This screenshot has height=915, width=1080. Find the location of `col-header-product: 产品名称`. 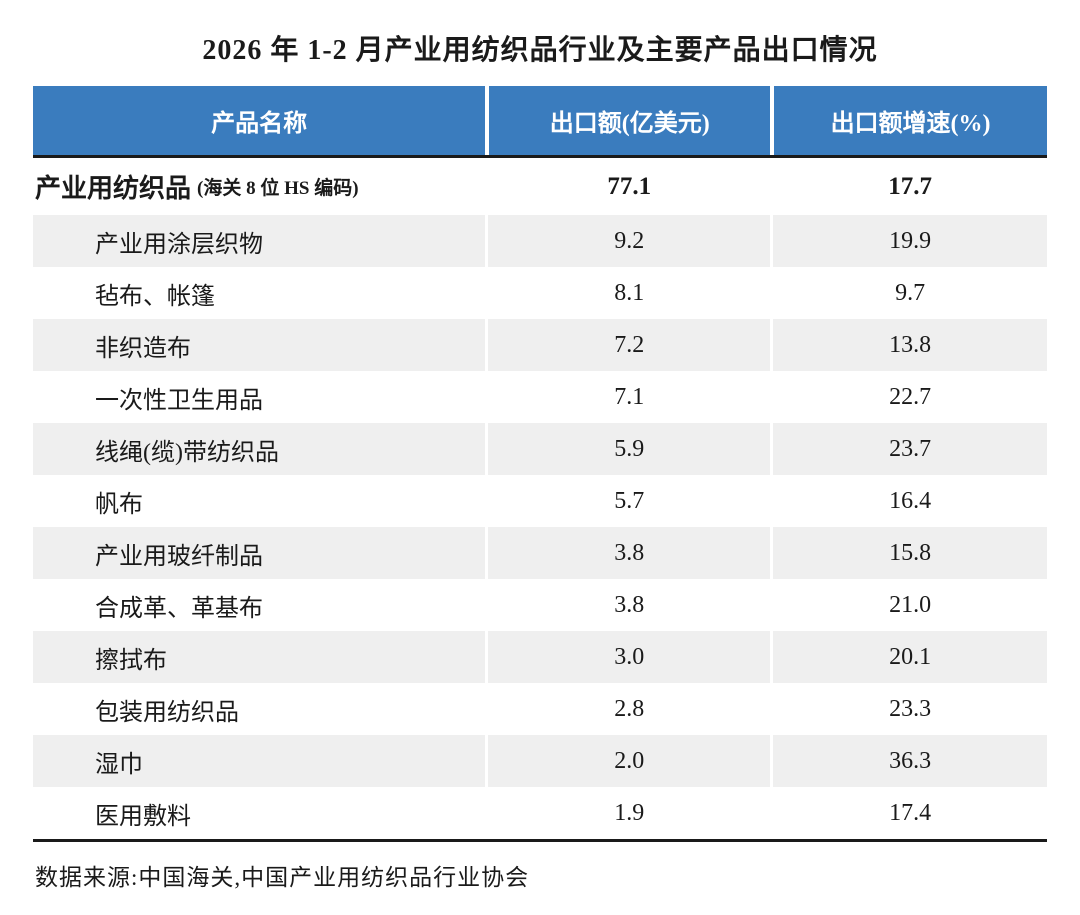

col-header-product: 产品名称 is located at coordinates (259, 124).